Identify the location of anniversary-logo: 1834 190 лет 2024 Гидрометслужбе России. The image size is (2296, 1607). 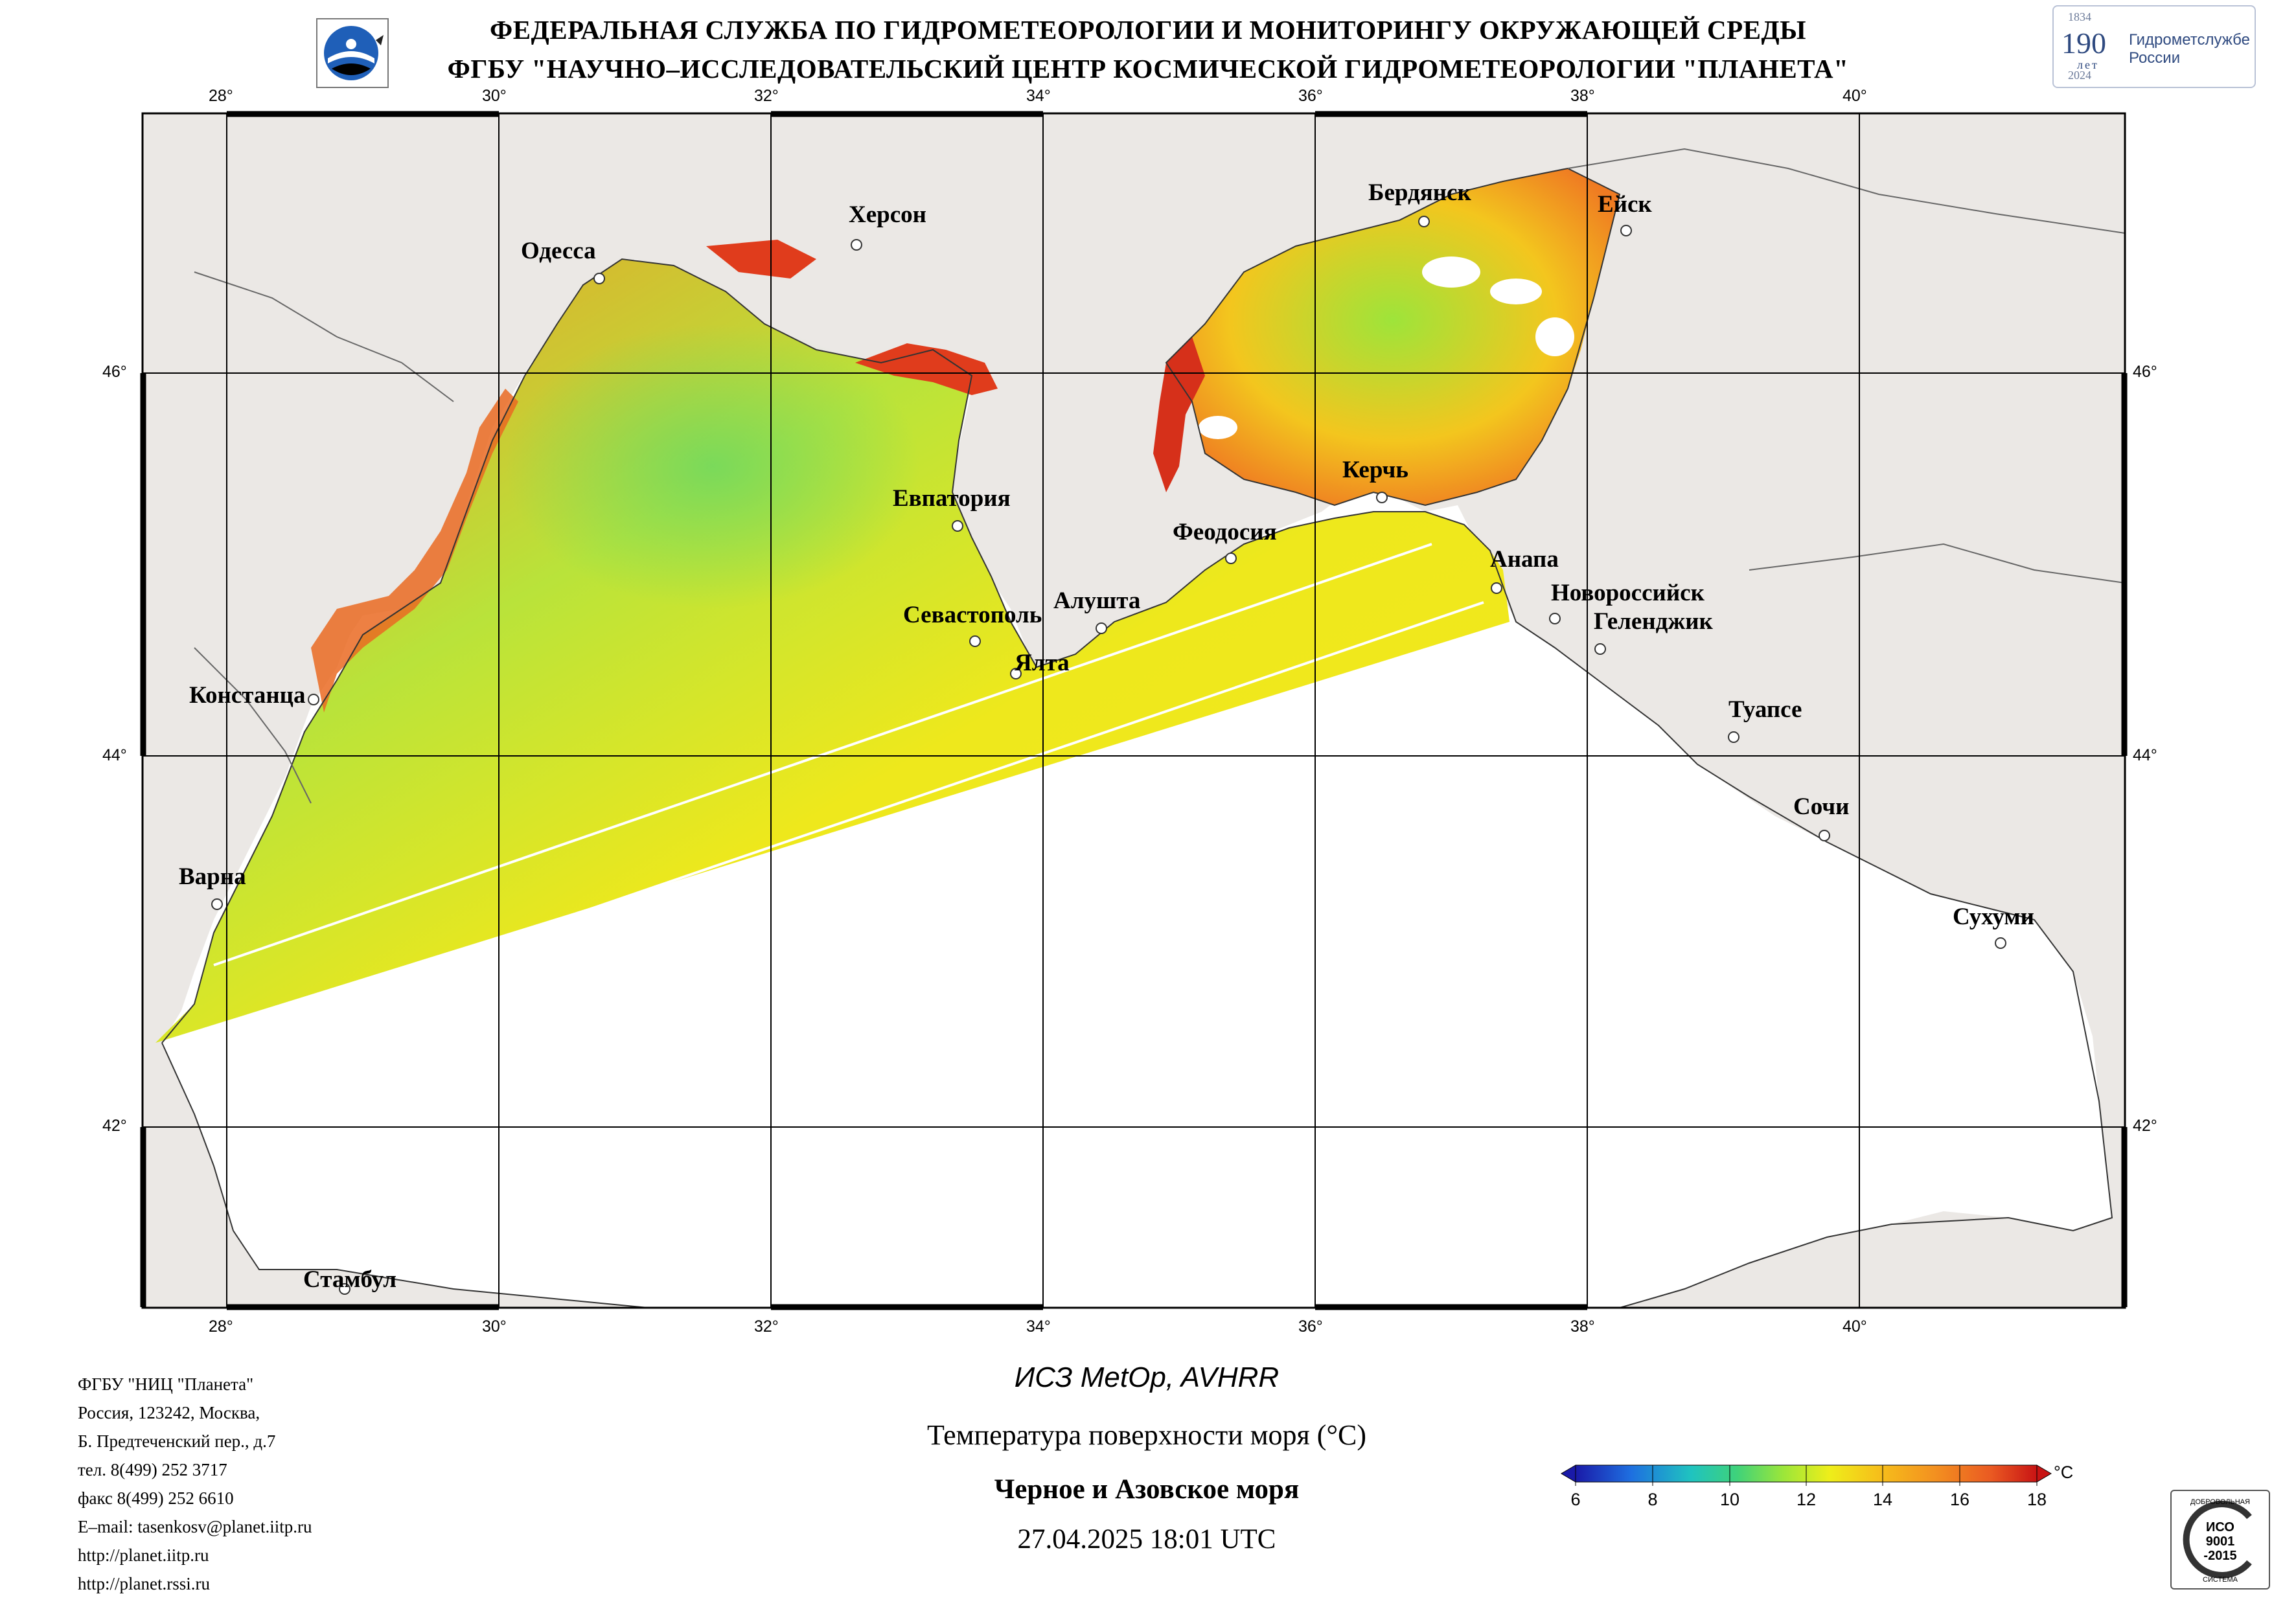
(2154, 46).